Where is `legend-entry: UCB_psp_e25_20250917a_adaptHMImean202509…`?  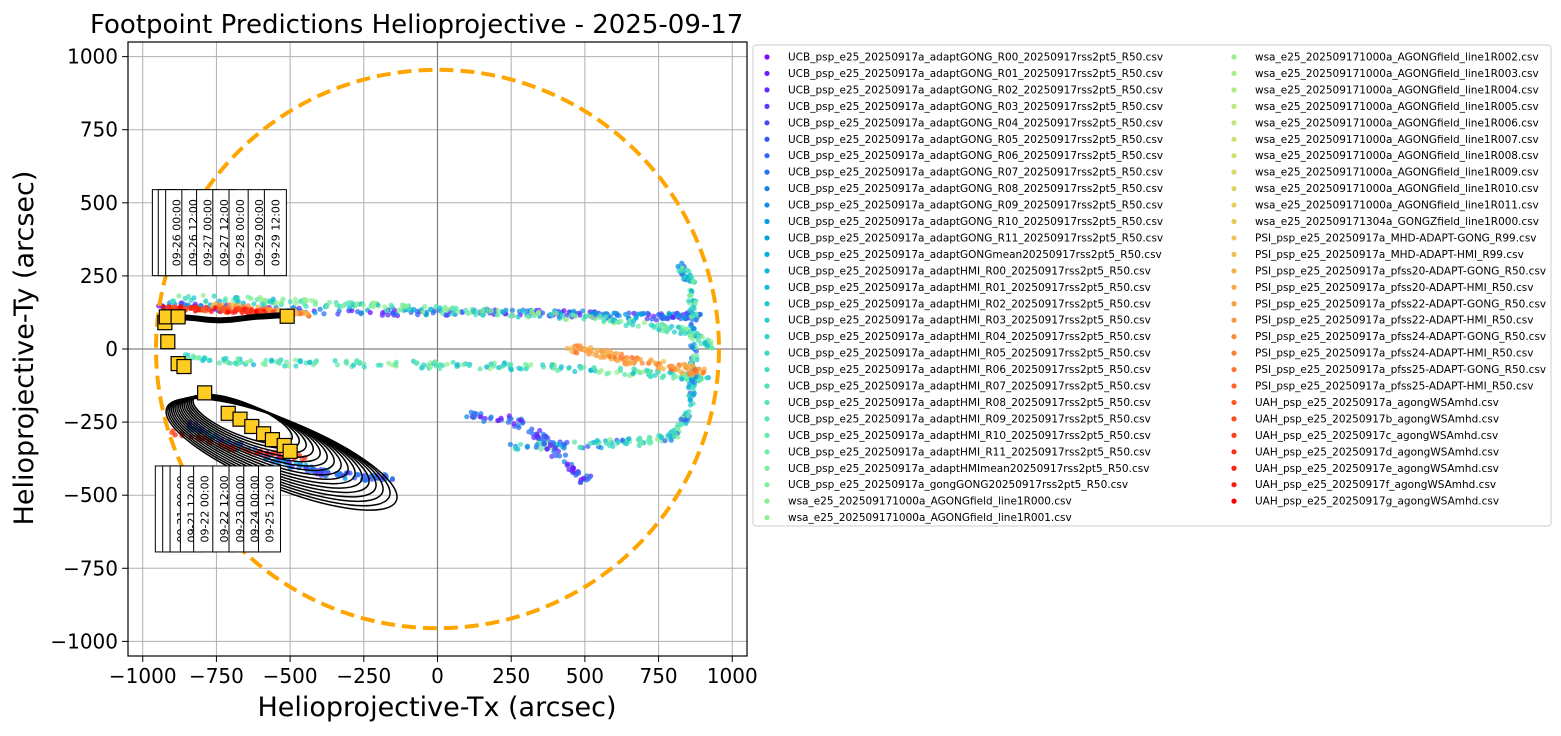
legend-entry: UCB_psp_e25_20250917a_adaptHMImean202509… is located at coordinates (968, 469).